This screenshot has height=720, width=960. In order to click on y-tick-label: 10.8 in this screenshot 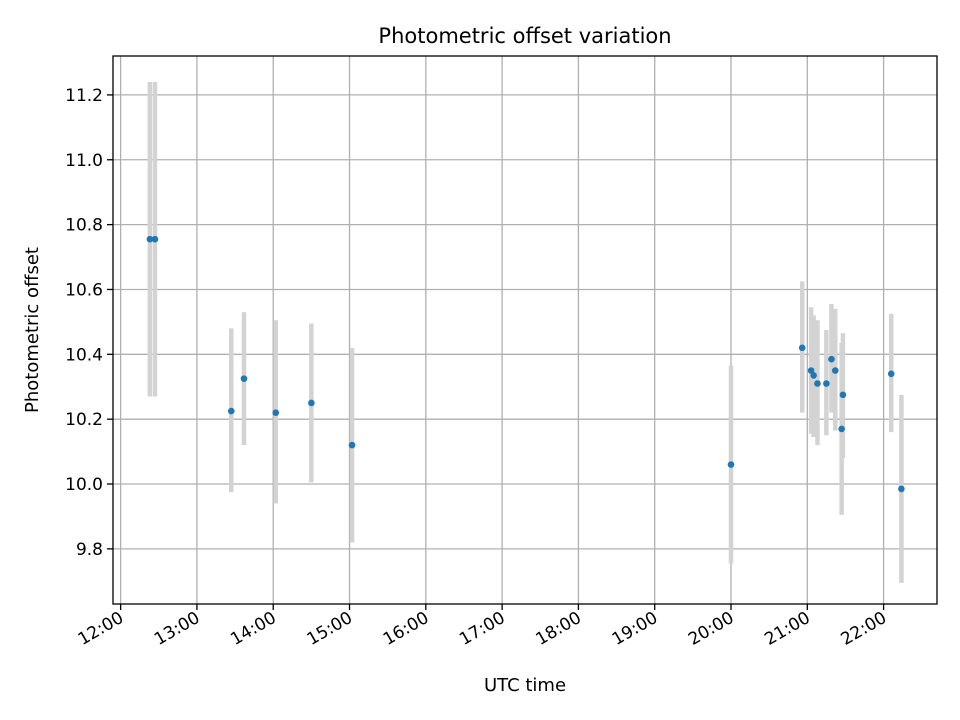, I will do `click(84, 226)`.